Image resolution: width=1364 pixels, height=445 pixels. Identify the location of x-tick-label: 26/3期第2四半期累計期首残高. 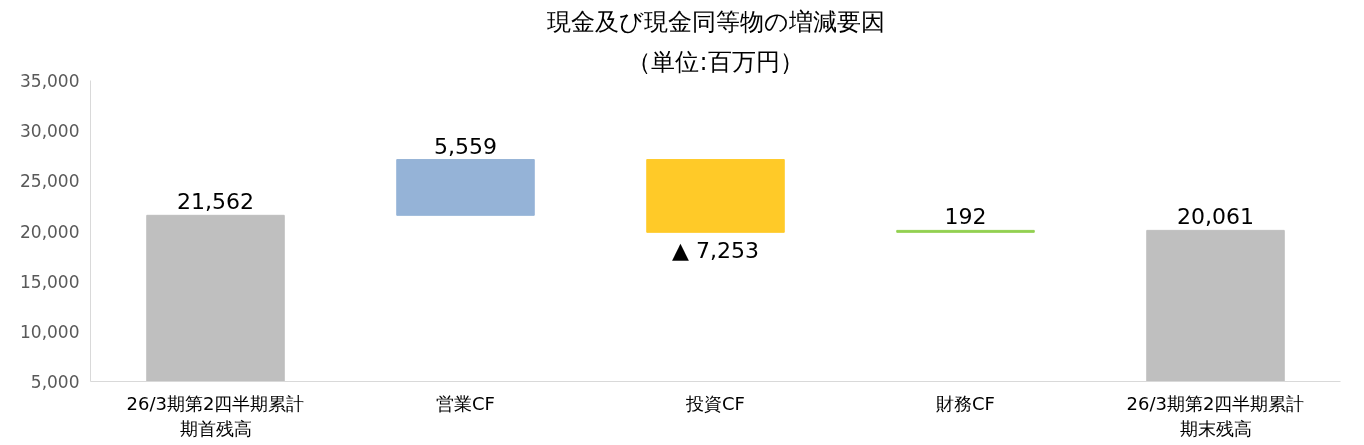
(215, 415).